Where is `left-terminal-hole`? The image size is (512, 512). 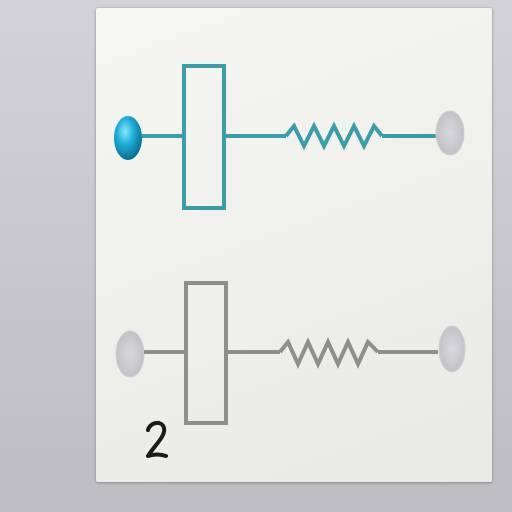 left-terminal-hole is located at coordinates (130, 354).